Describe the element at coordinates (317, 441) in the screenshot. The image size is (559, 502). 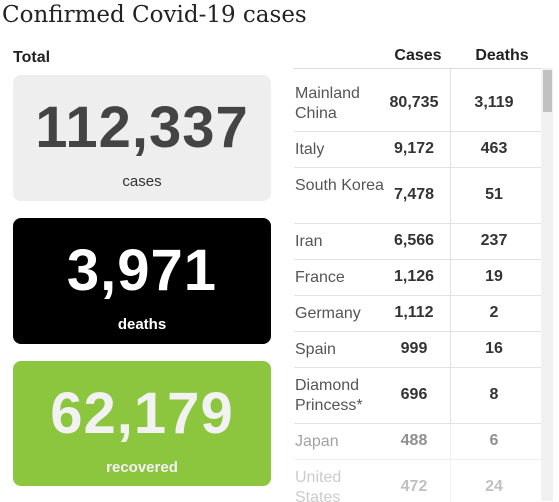
I see `country-name: Japan` at that location.